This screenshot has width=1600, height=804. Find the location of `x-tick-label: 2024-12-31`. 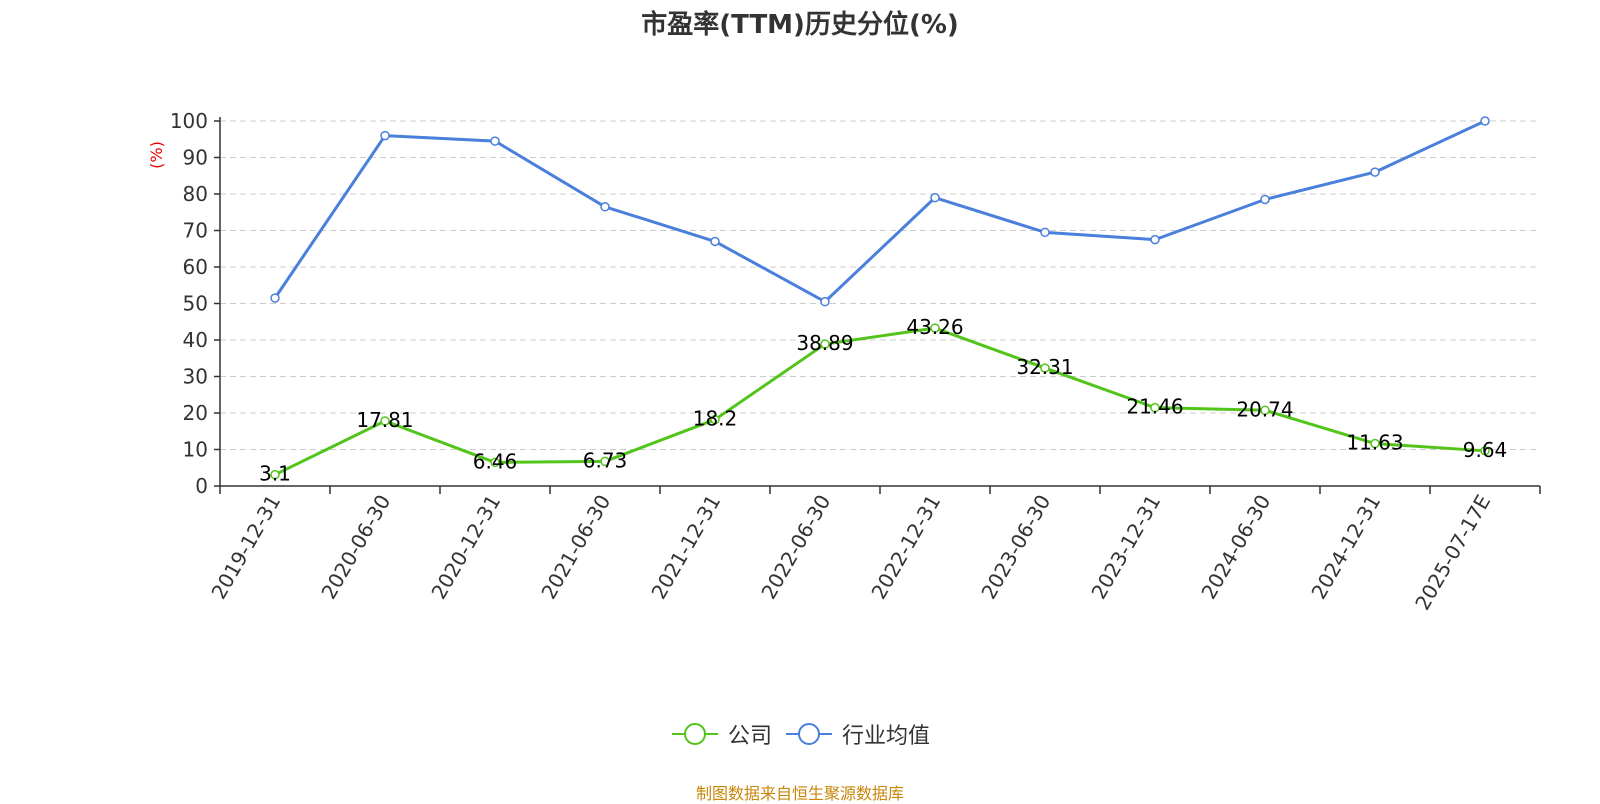

x-tick-label: 2024-12-31 is located at coordinates (1345, 547).